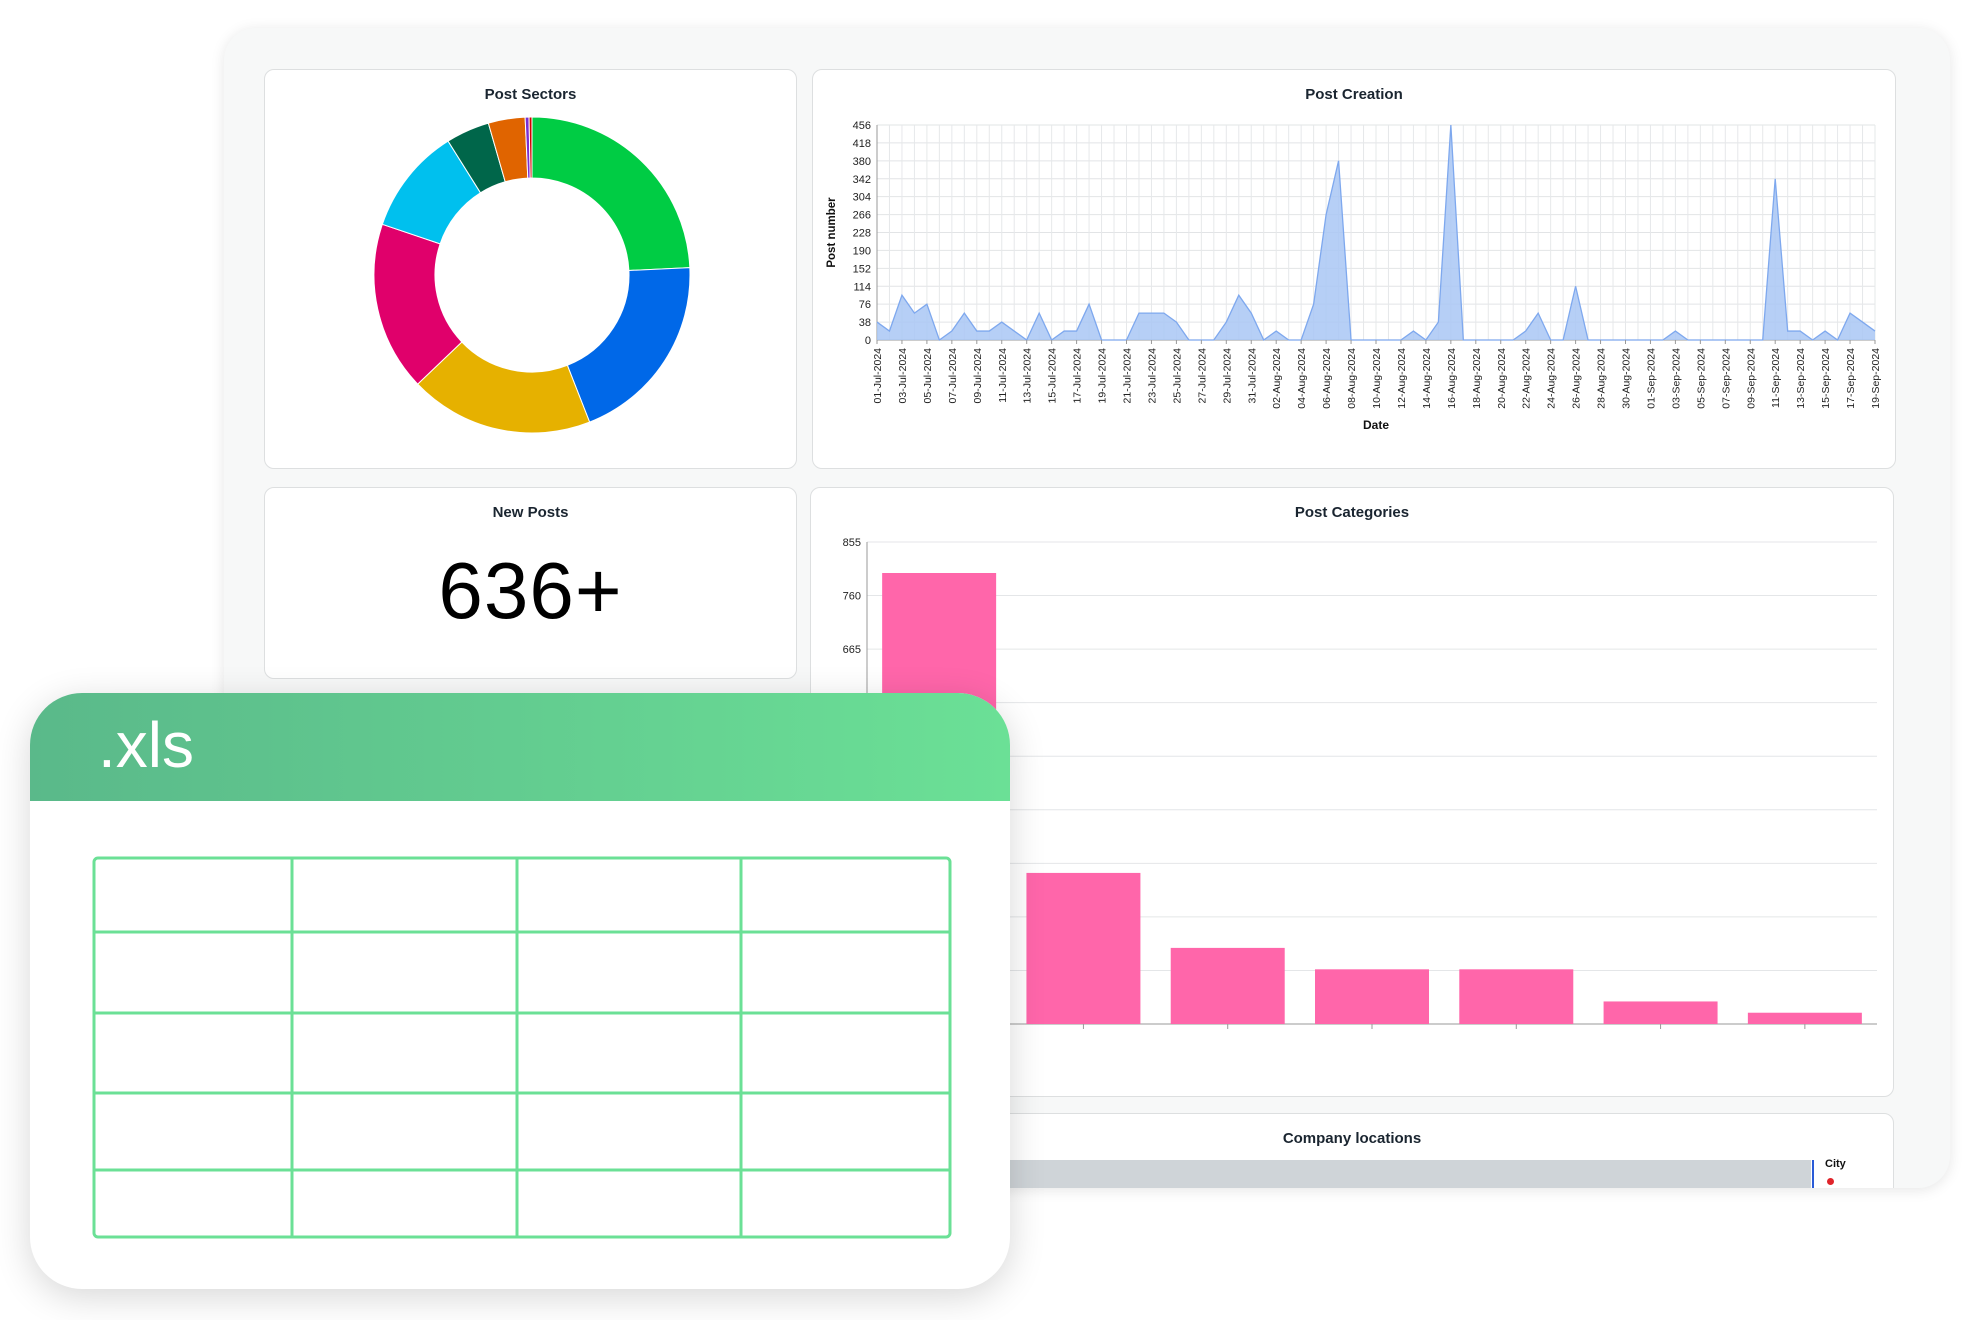 The image size is (1977, 1320). I want to click on area-x-tick-label: 07-Jul-2024, so click(953, 376).